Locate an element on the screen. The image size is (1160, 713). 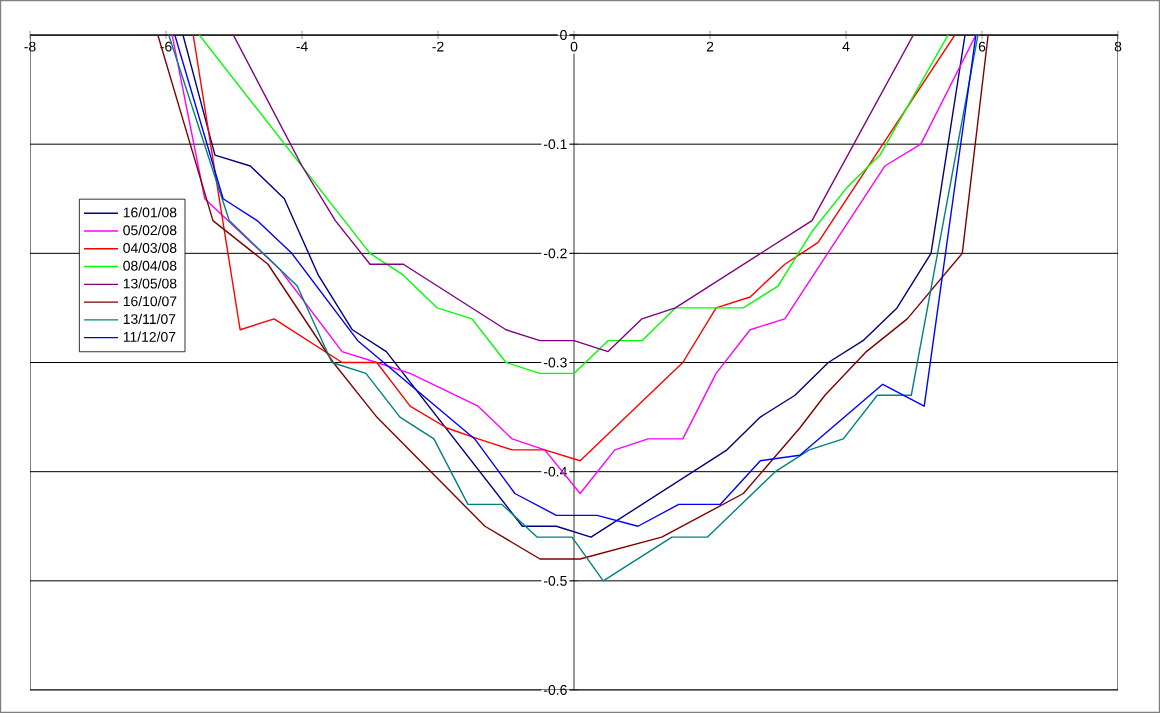
x-tick-label: 2 is located at coordinates (710, 46).